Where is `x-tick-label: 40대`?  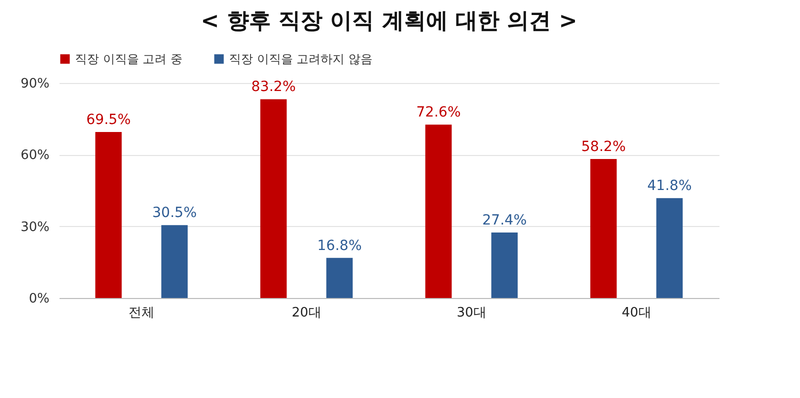
x-tick-label: 40대 is located at coordinates (637, 313).